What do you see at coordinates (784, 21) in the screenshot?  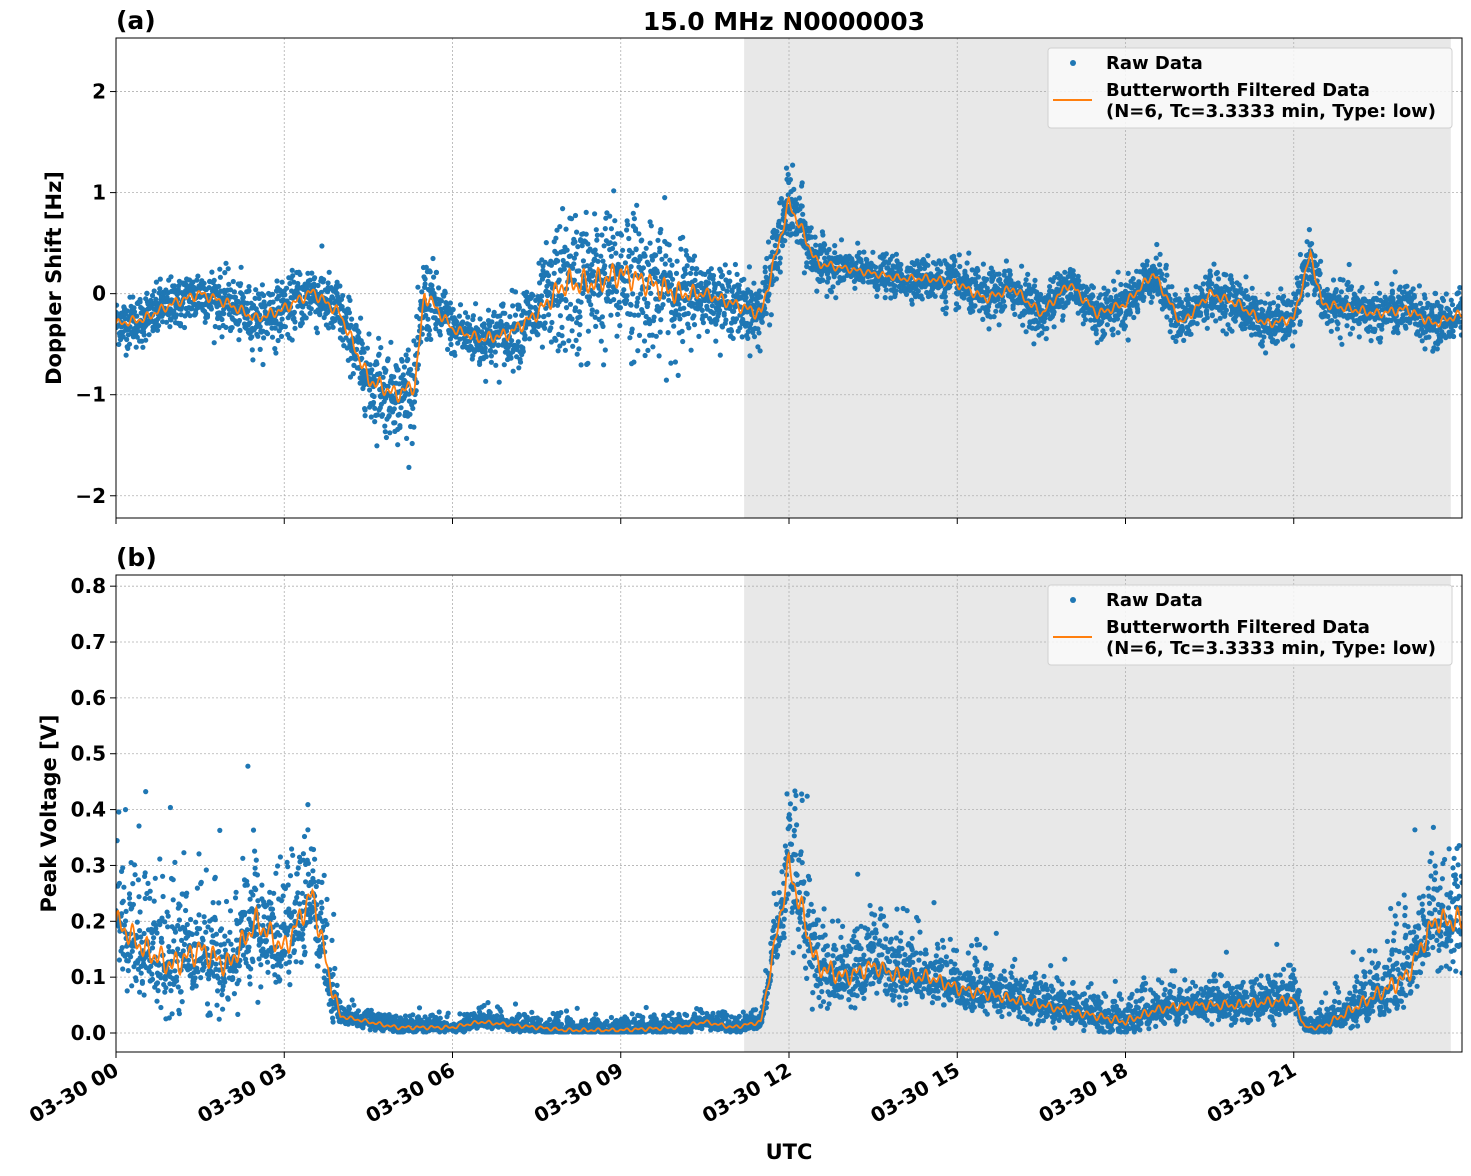 I see `chart-title: 15.0 MHz N0000003` at bounding box center [784, 21].